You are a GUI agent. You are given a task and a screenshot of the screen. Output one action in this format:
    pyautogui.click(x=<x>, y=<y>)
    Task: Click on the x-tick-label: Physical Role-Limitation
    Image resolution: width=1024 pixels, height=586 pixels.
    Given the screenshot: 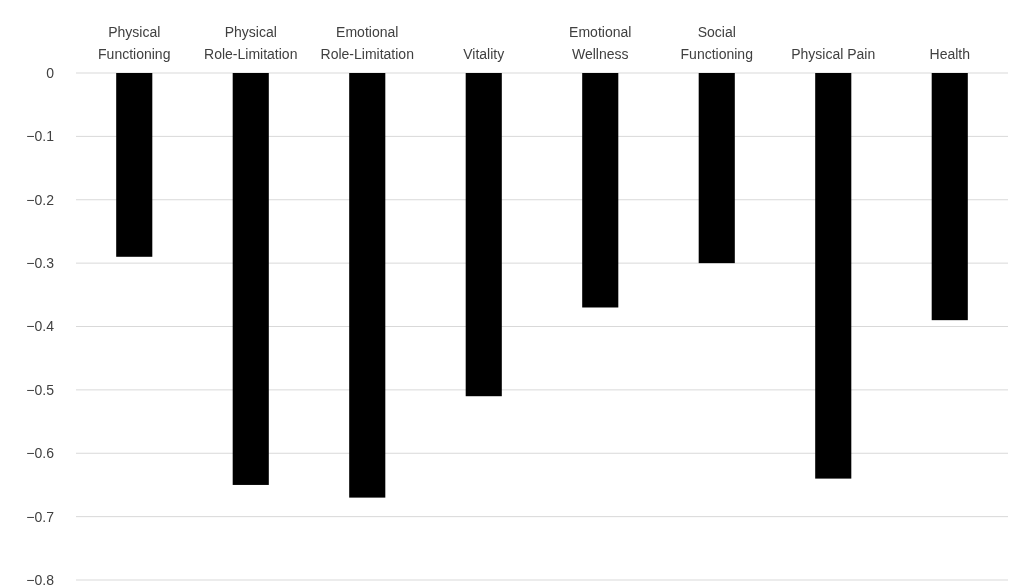 What is the action you would take?
    pyautogui.click(x=251, y=43)
    